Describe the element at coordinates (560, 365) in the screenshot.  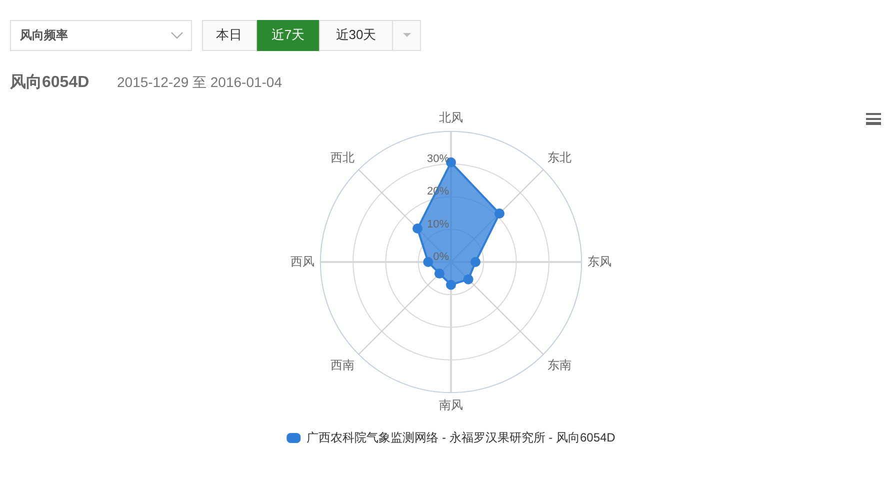
I see `spoke-label: 东南` at that location.